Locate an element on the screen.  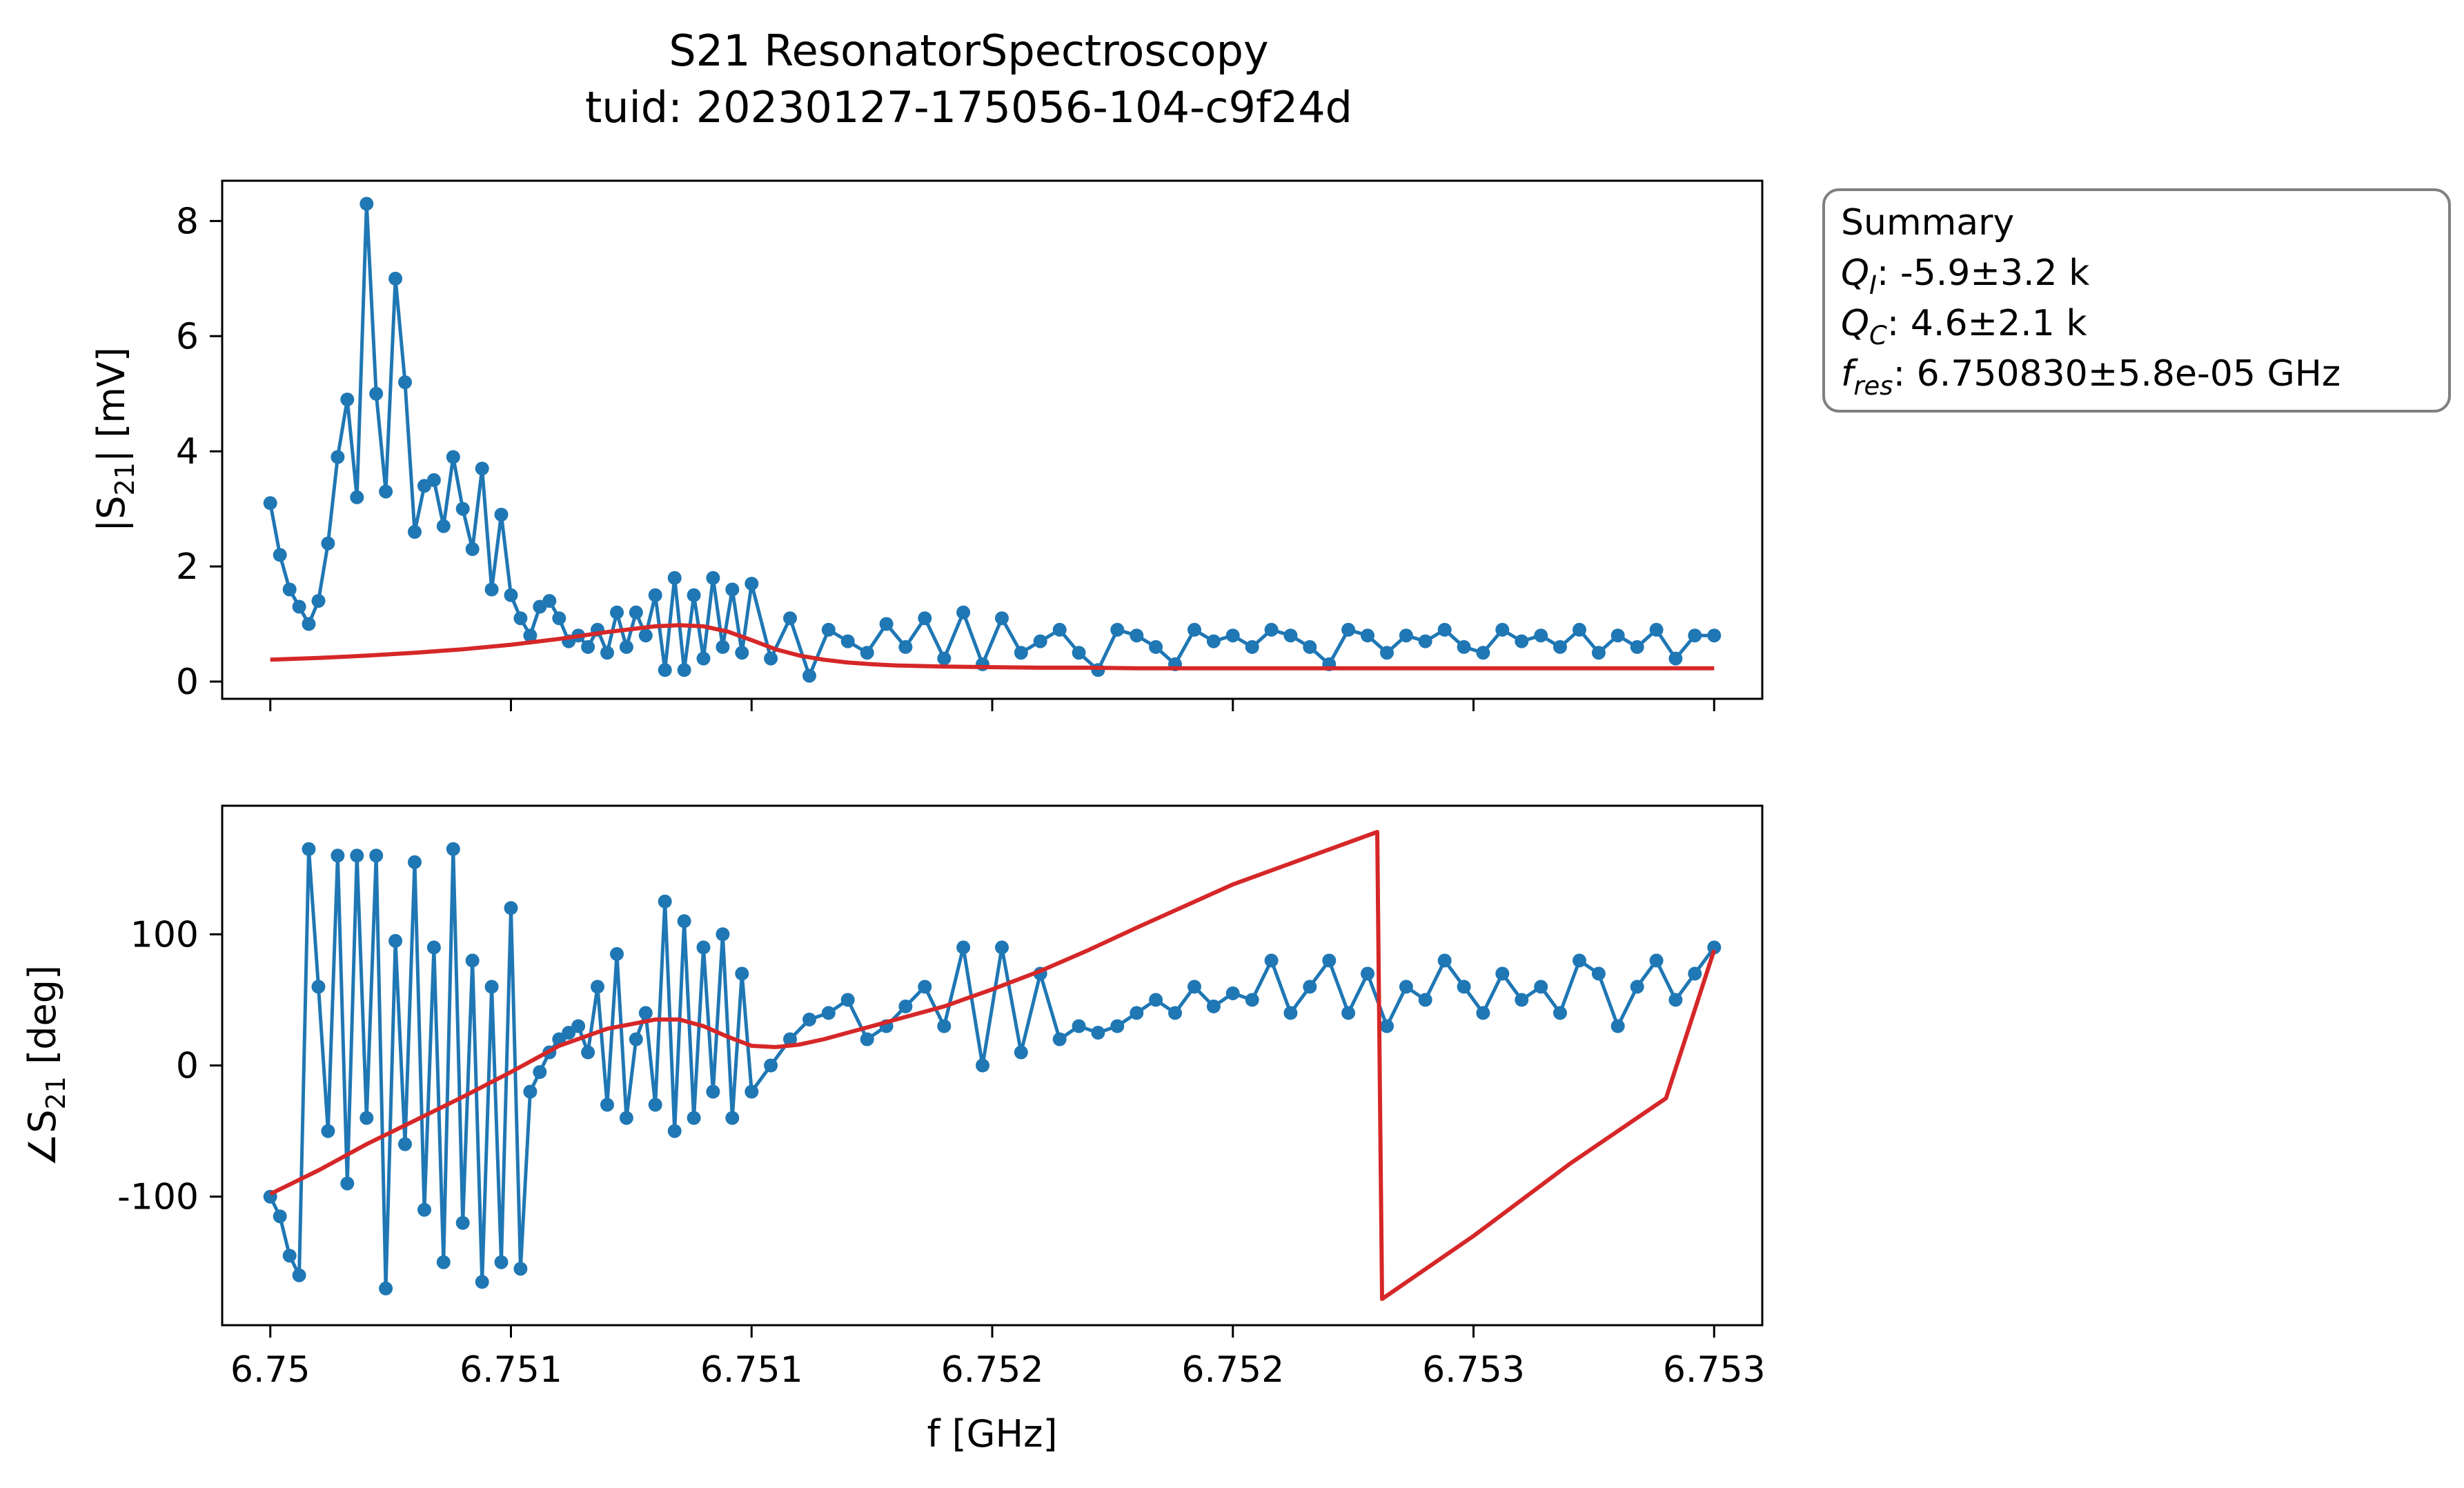
phase-y-axis-label: ∠S21 [deg] is located at coordinates (46, 1066).